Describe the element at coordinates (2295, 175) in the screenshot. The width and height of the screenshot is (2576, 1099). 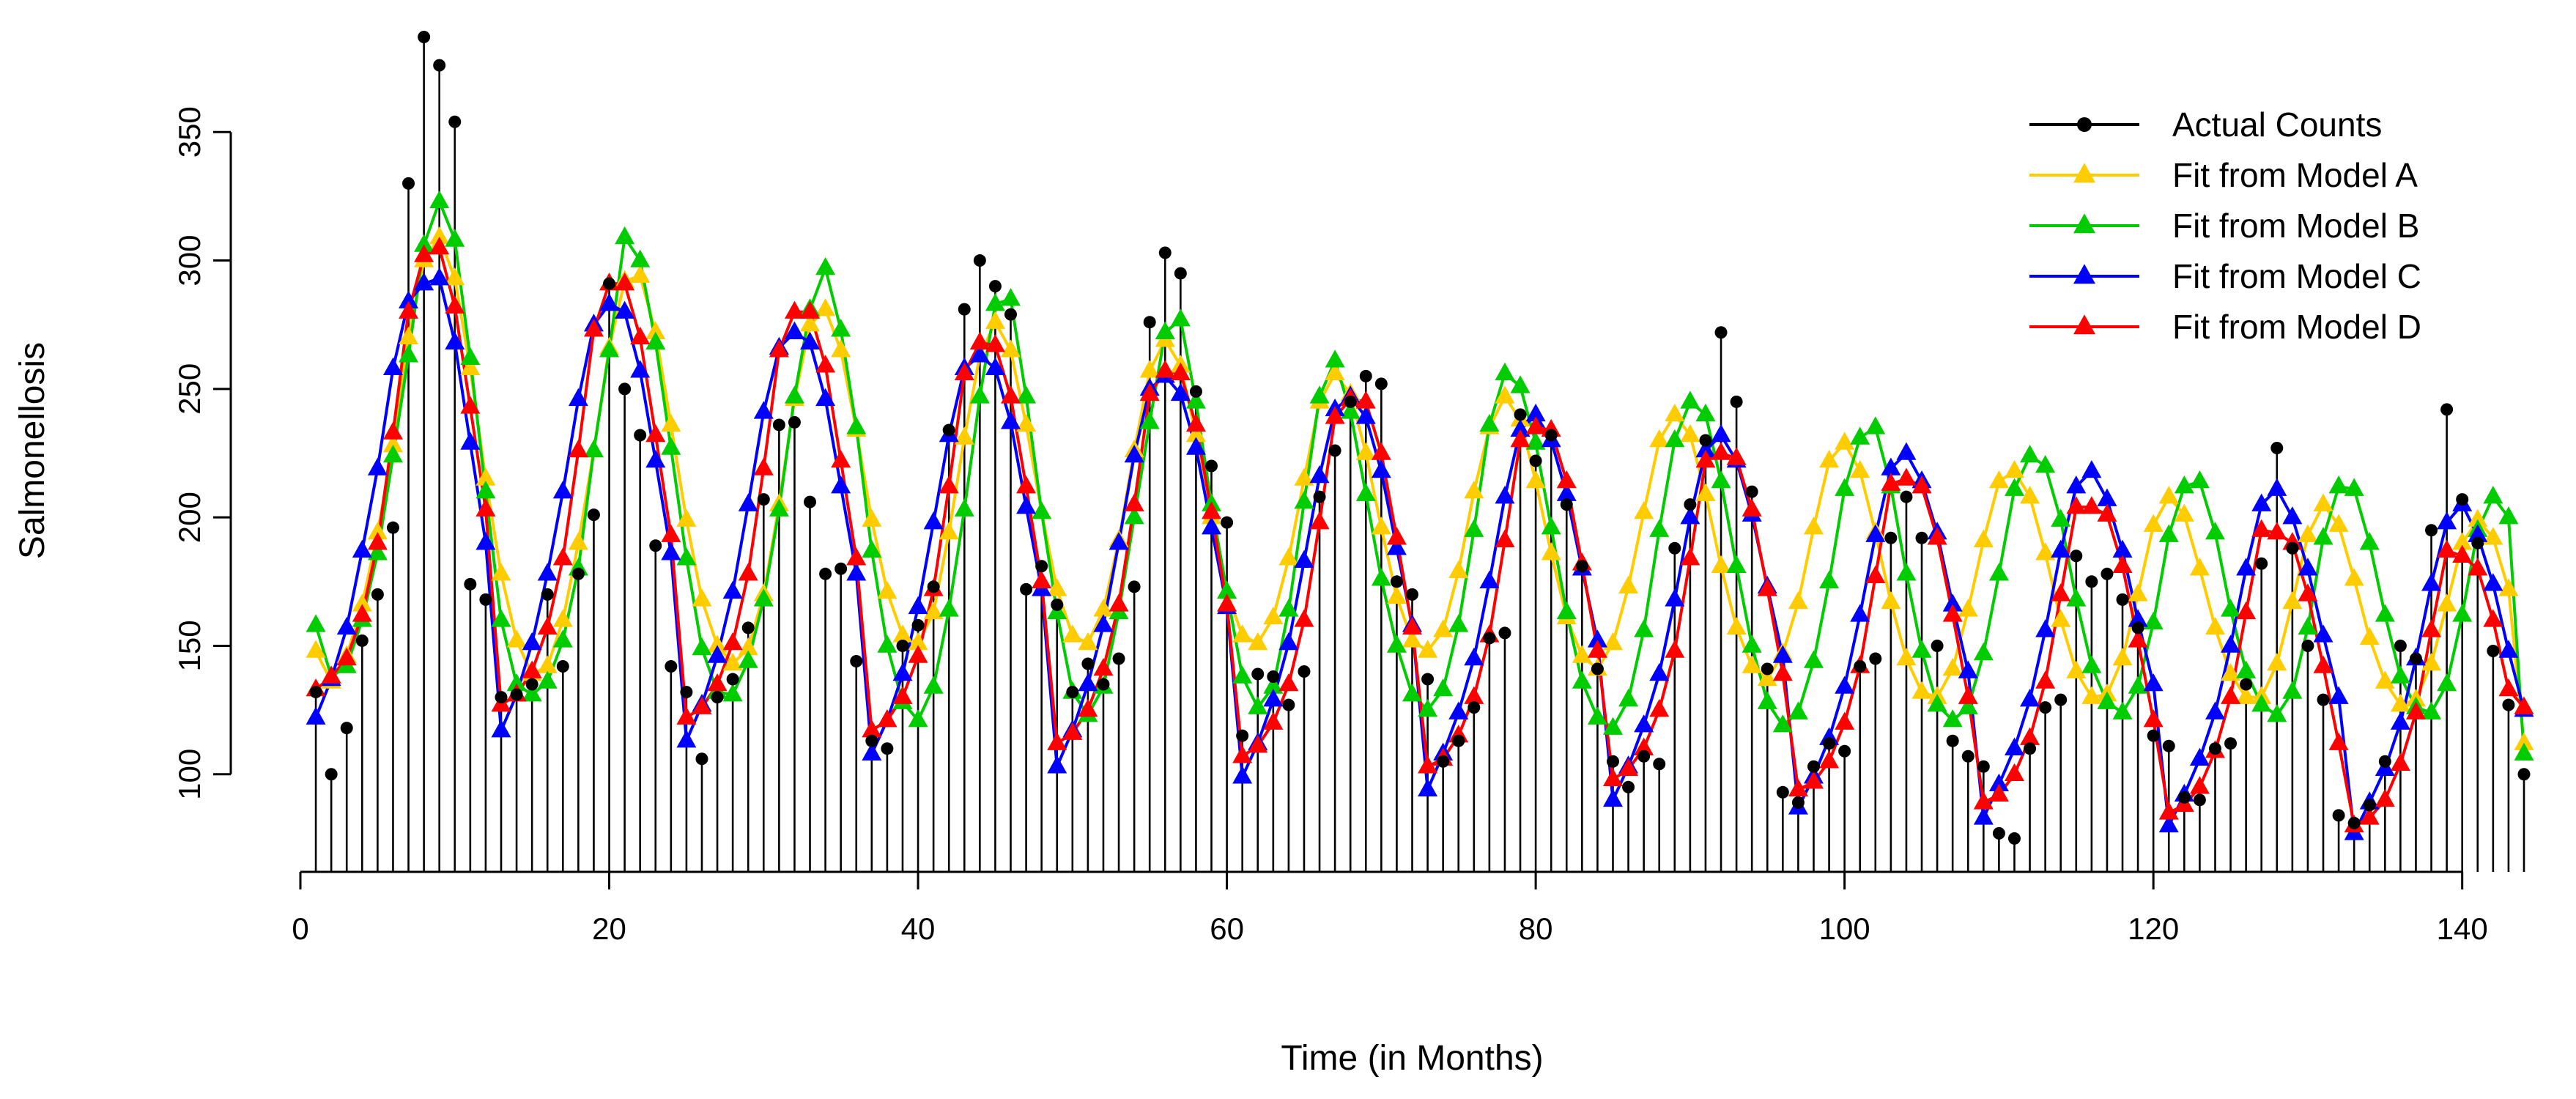
I see `legend-label: Fit from Model A` at that location.